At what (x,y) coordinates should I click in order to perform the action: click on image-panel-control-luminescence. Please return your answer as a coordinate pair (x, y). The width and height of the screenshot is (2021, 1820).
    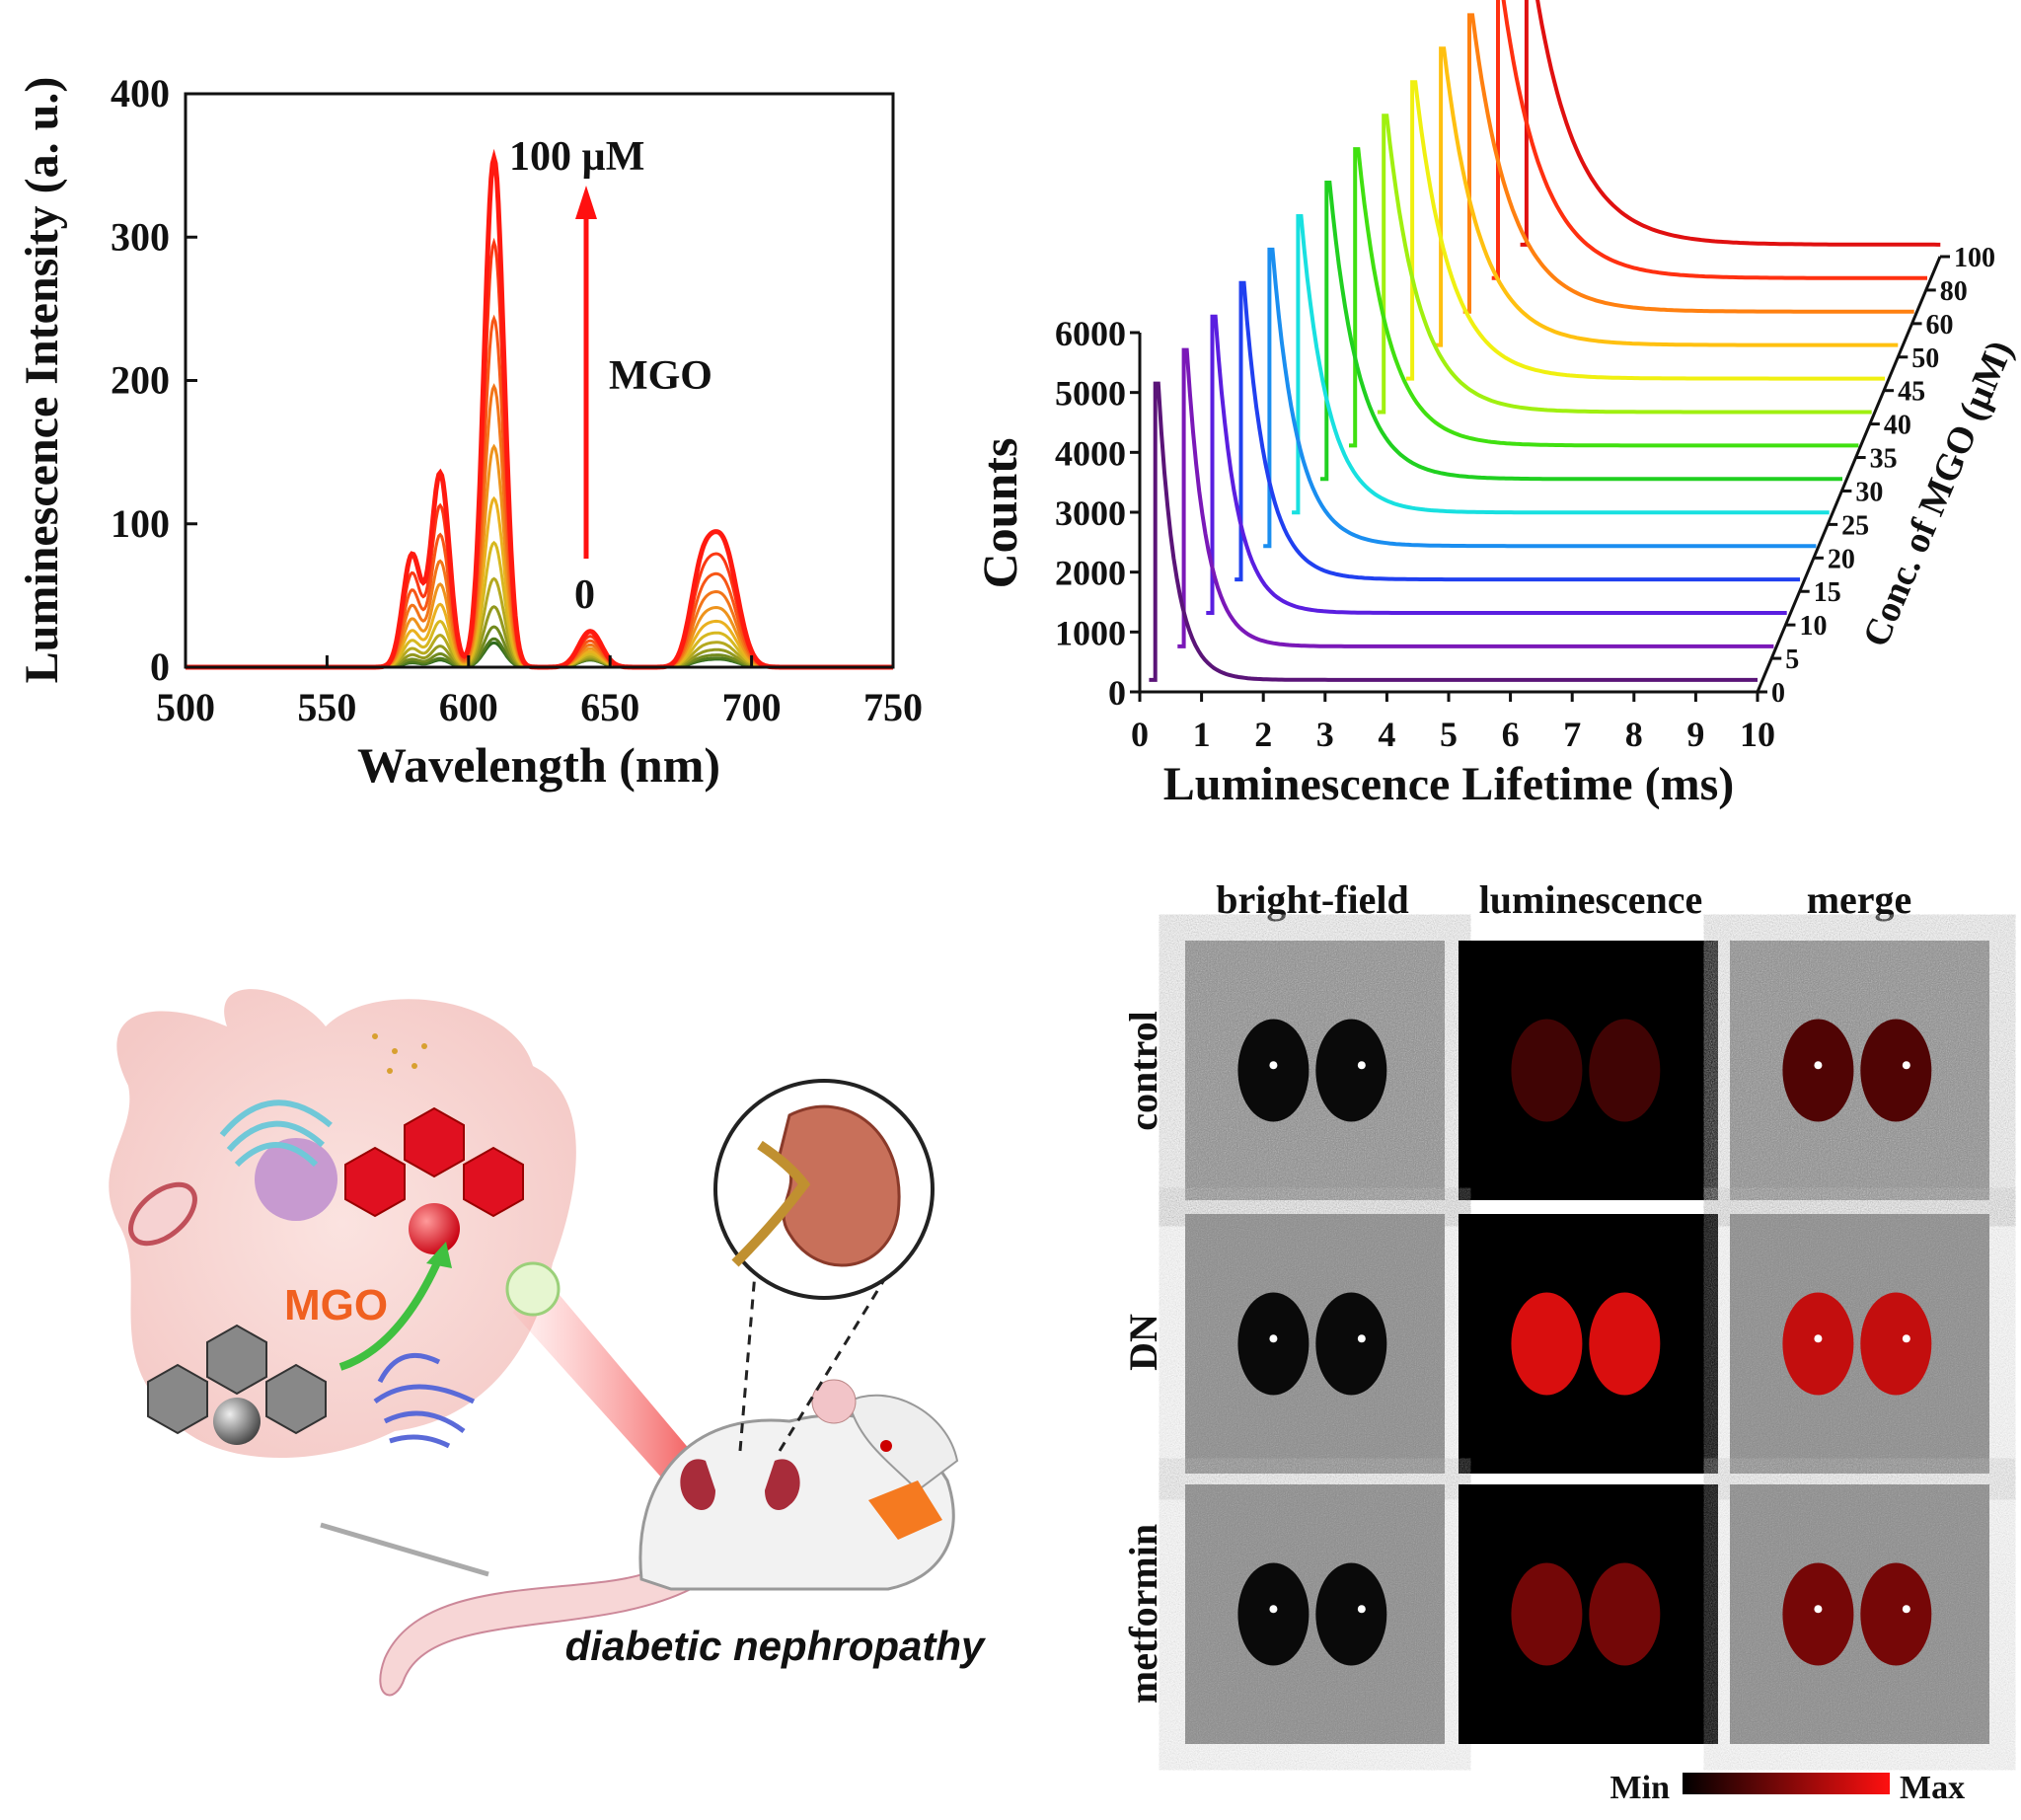
    Looking at the image, I should click on (1588, 1070).